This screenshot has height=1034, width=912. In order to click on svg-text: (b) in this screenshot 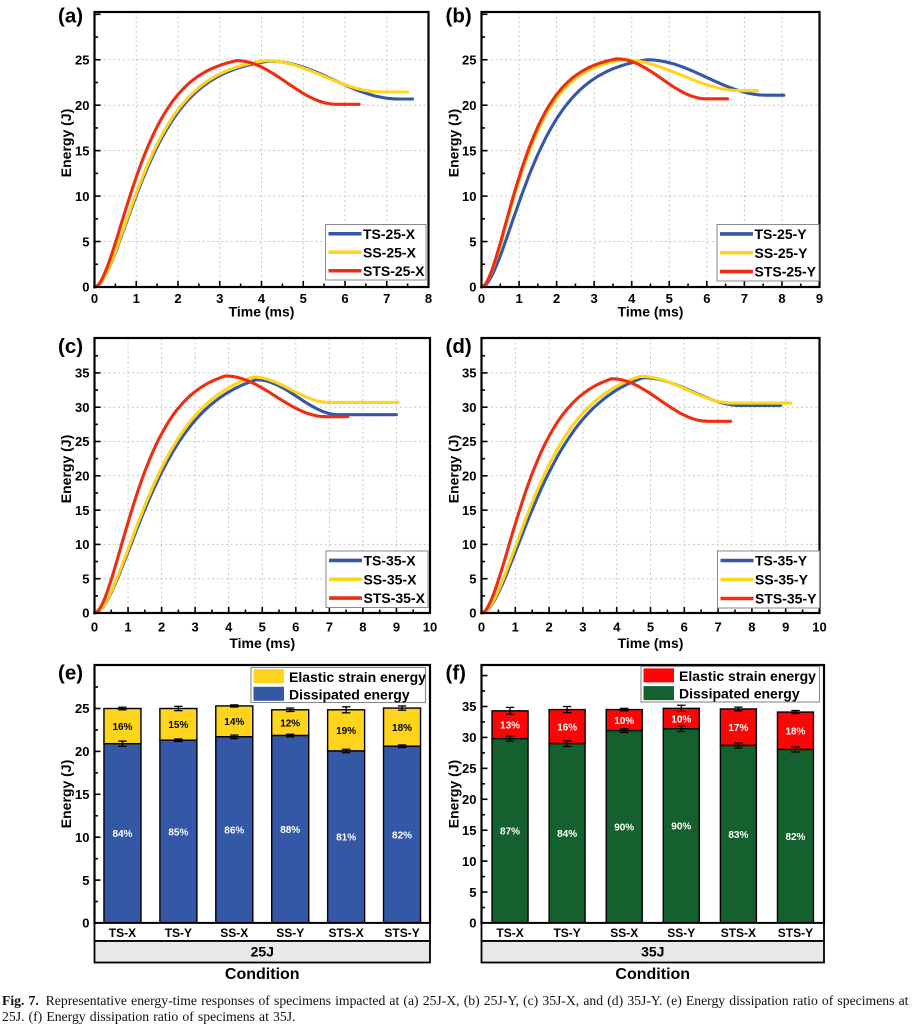, I will do `click(459, 16)`.